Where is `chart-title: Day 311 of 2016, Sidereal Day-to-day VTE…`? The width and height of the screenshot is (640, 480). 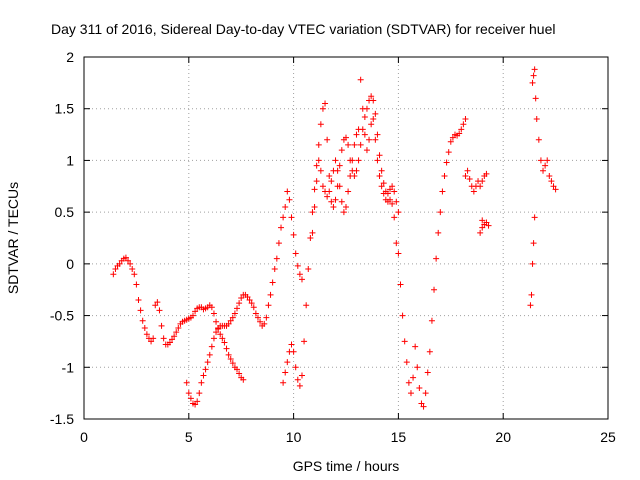 chart-title: Day 311 of 2016, Sidereal Day-to-day VTE… is located at coordinates (303, 29).